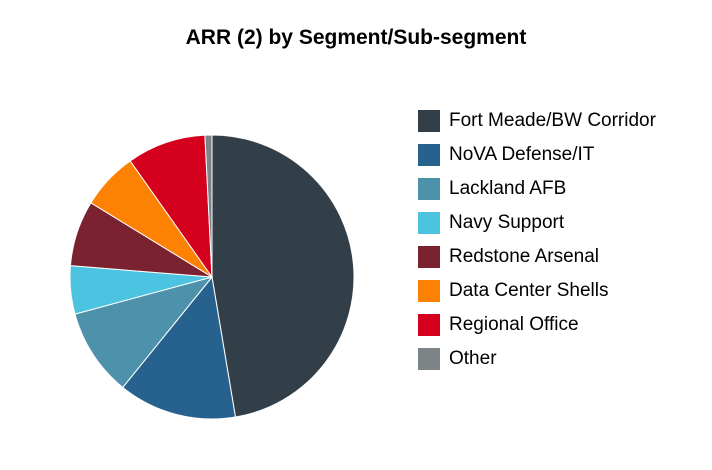 The width and height of the screenshot is (712, 470). What do you see at coordinates (508, 188) in the screenshot?
I see `legend-label: Lackland AFB` at bounding box center [508, 188].